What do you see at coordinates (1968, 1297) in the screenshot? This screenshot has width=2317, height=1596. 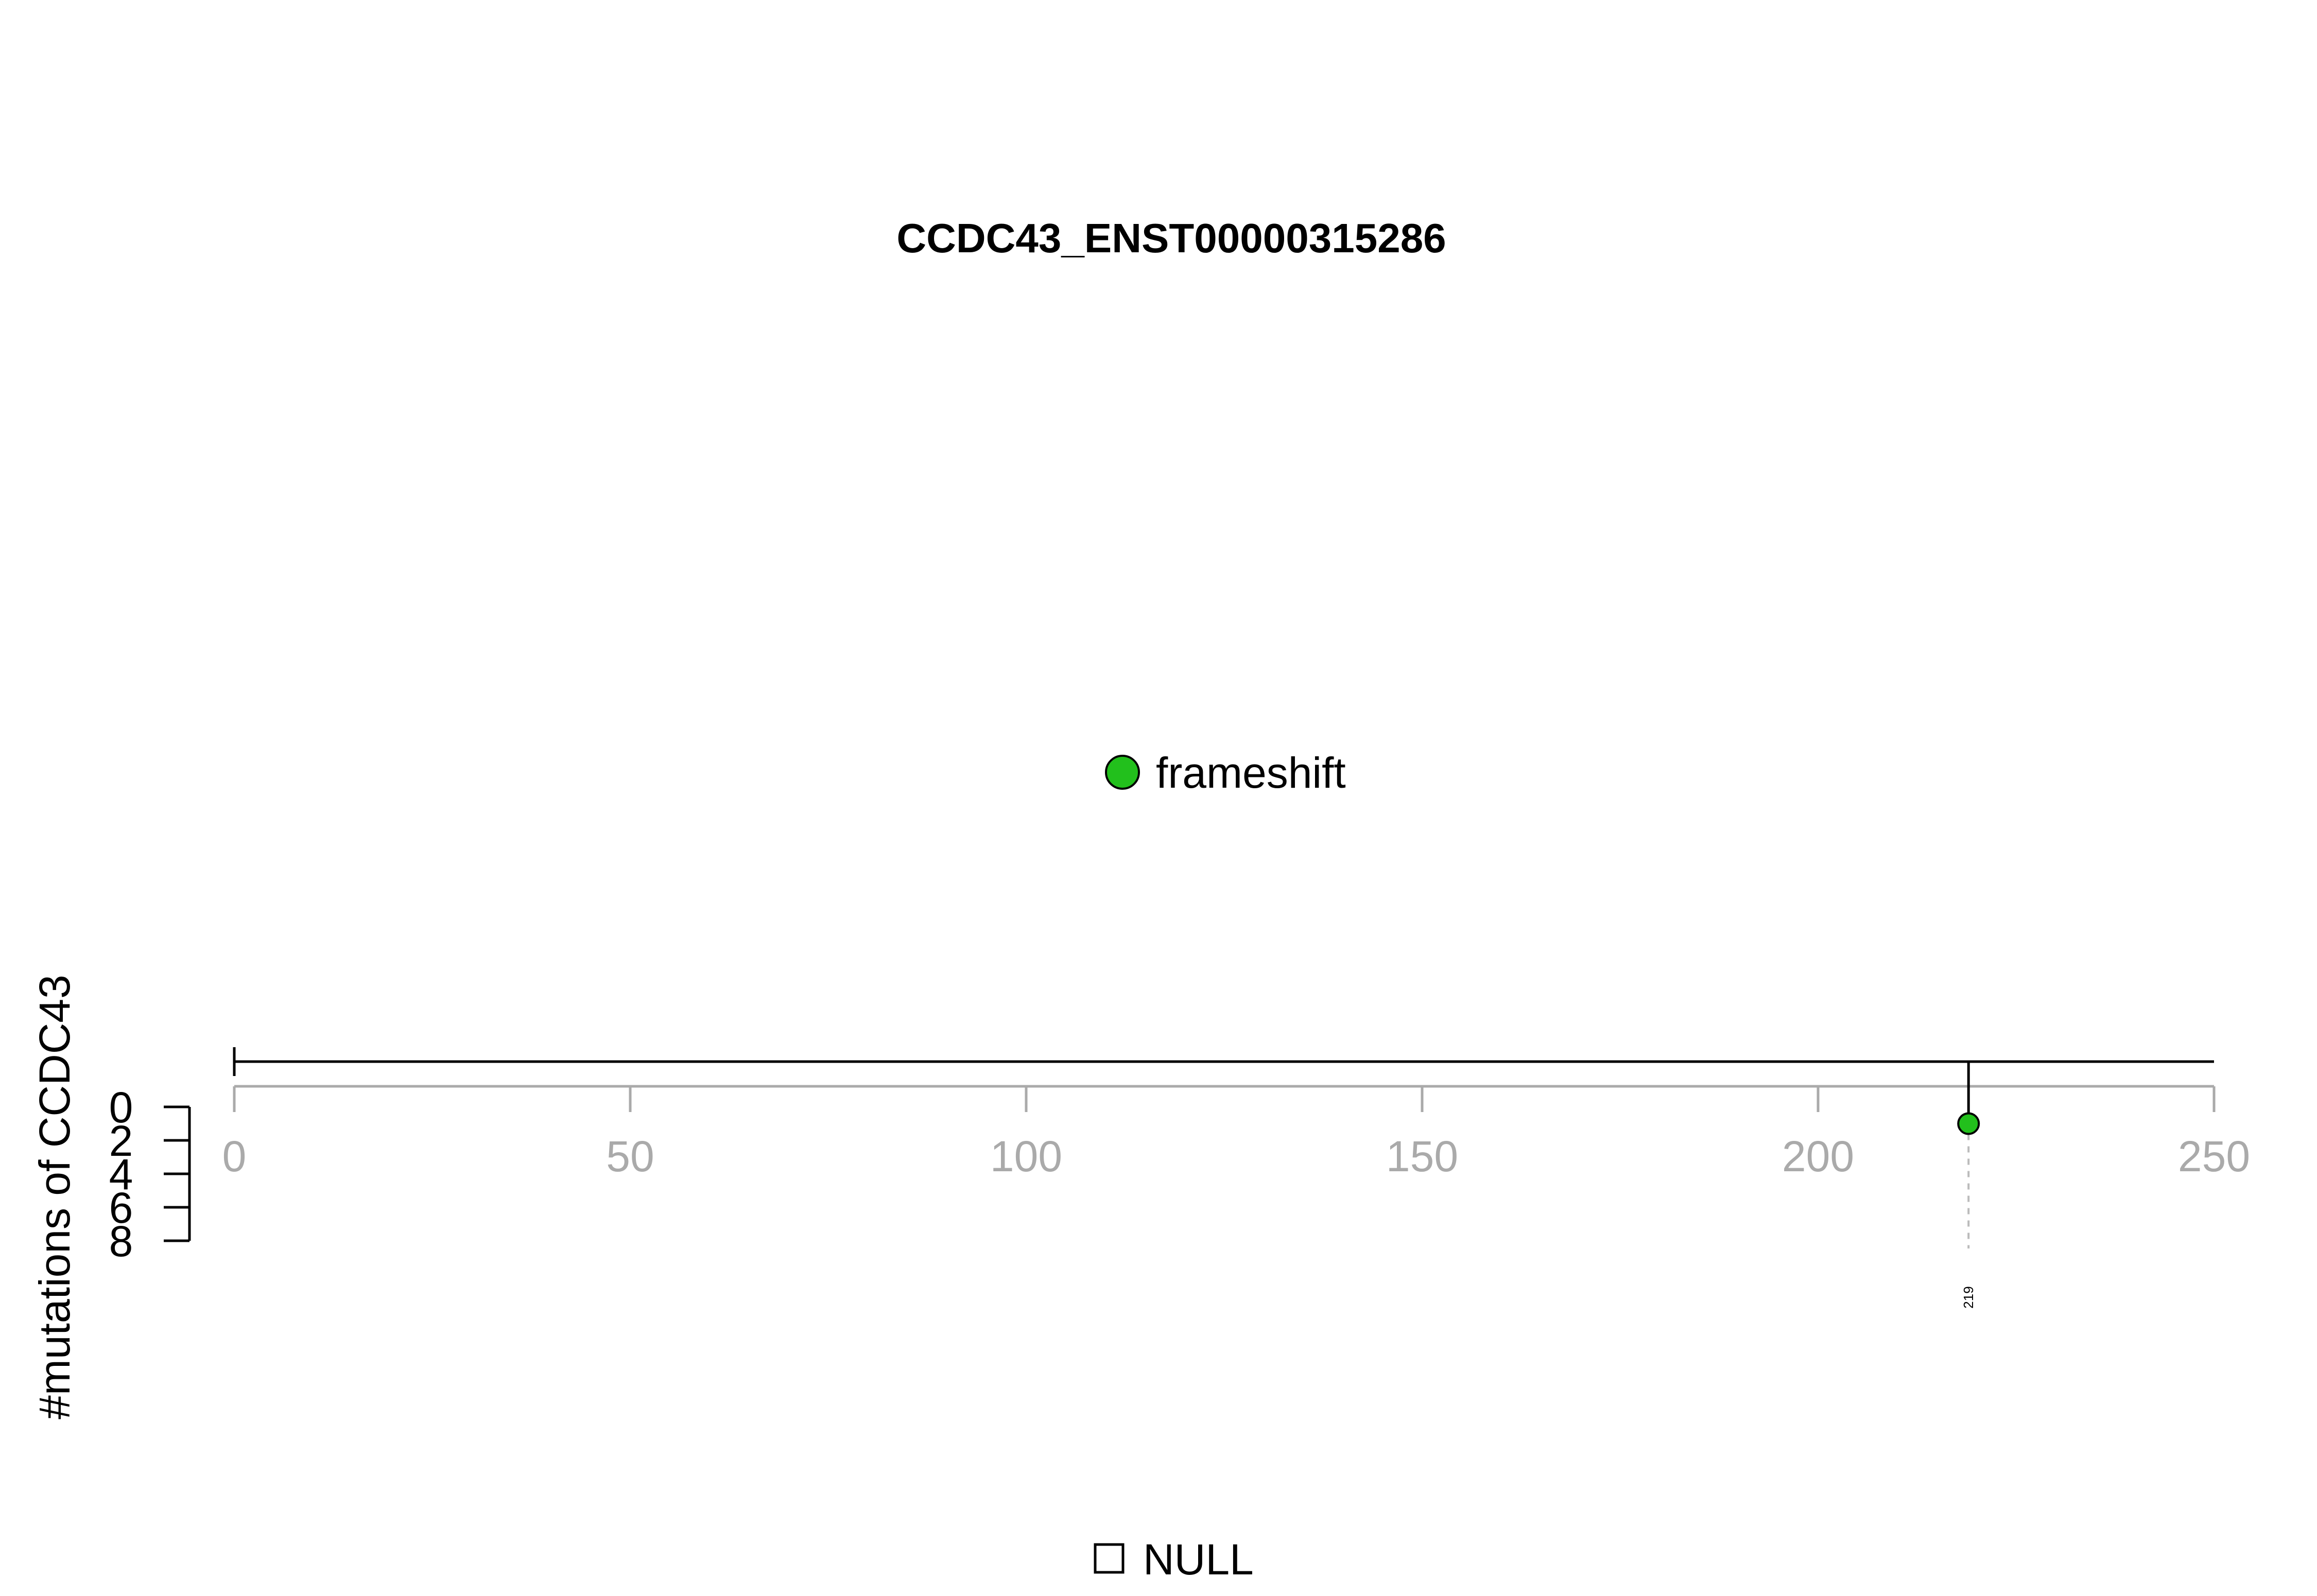 I see `mutation-position-label: 219` at bounding box center [1968, 1297].